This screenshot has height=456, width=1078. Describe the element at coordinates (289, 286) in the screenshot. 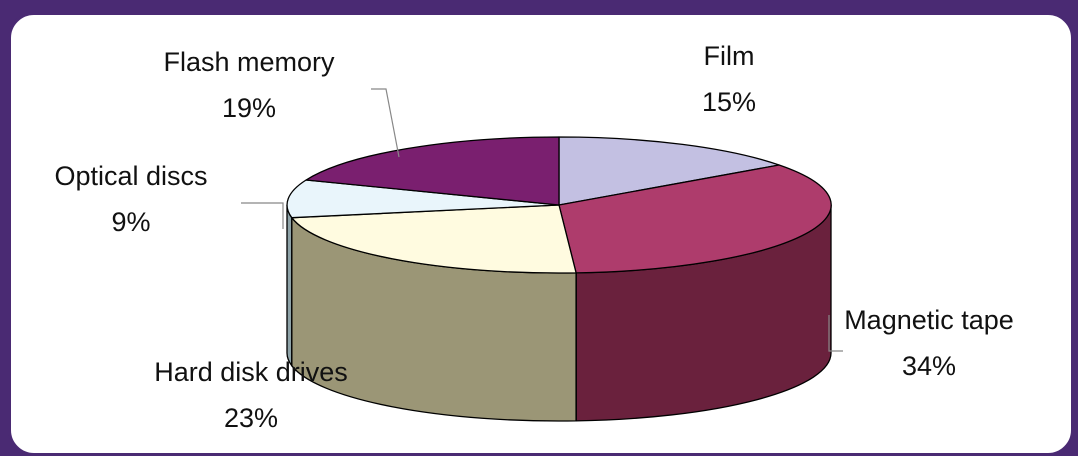

I see `slice-side-optical-discs` at that location.